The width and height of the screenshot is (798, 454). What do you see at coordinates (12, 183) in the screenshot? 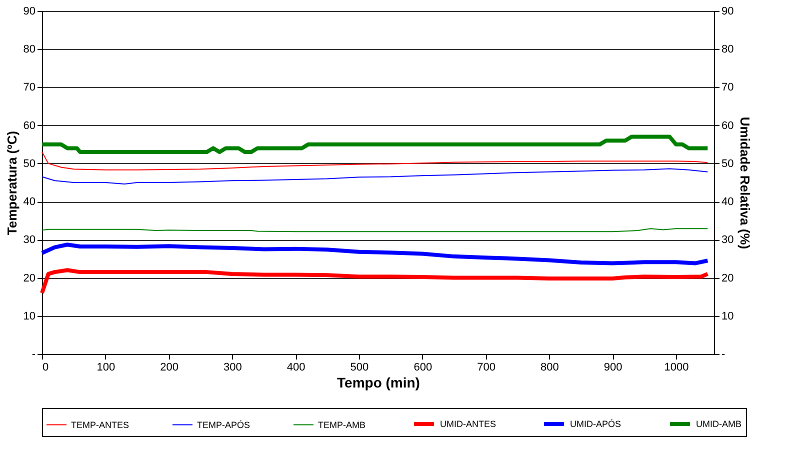
I see `y-axis-title: Temperatura (ºC)` at bounding box center [12, 183].